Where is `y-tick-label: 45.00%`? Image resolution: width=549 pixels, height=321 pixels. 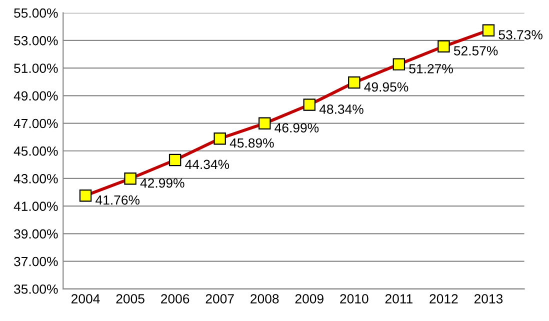 y-tick-label: 45.00% is located at coordinates (36, 151).